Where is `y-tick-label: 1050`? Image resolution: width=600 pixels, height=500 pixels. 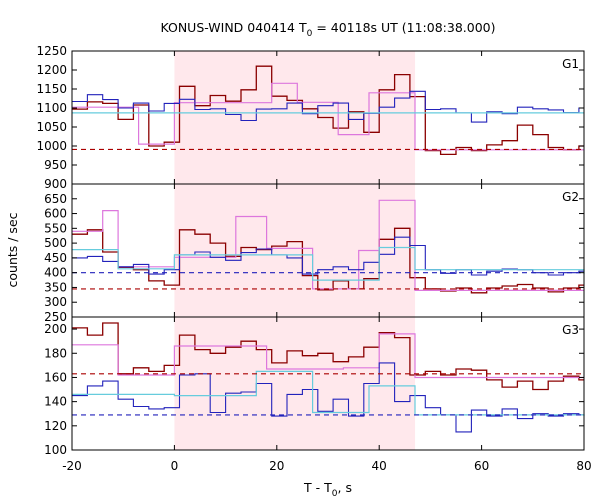
y-tick-label: 1050 is located at coordinates (51, 127).